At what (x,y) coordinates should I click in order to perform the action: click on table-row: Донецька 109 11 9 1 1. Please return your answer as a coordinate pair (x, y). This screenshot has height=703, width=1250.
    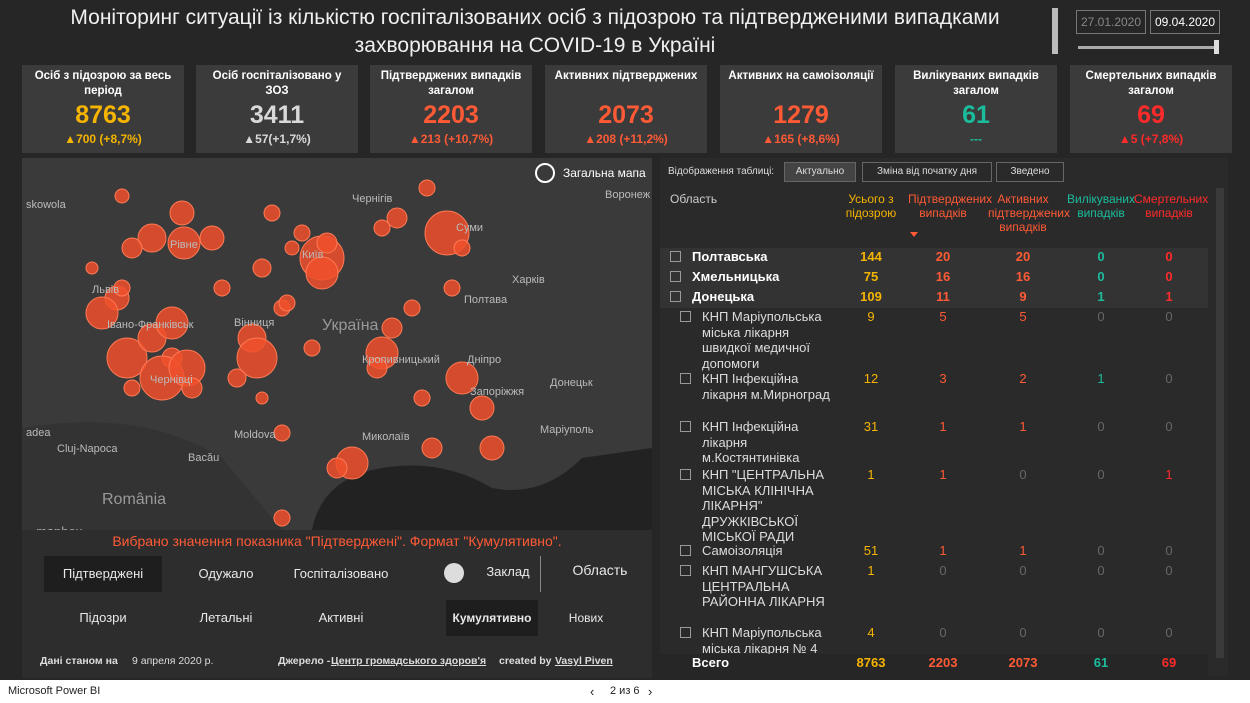
    Looking at the image, I should click on (934, 298).